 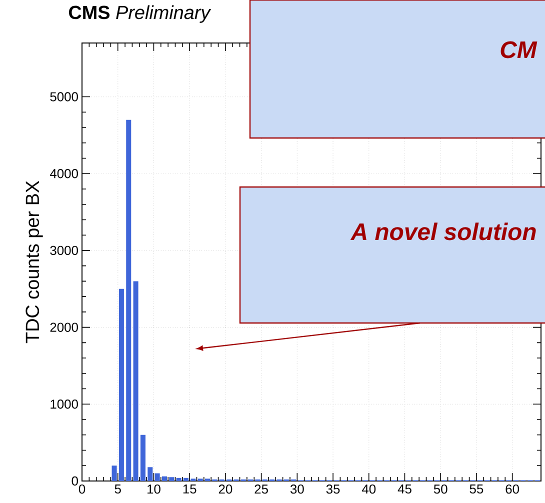 What do you see at coordinates (34, 262) in the screenshot?
I see `y-axis-title: TDC counts per BX` at bounding box center [34, 262].